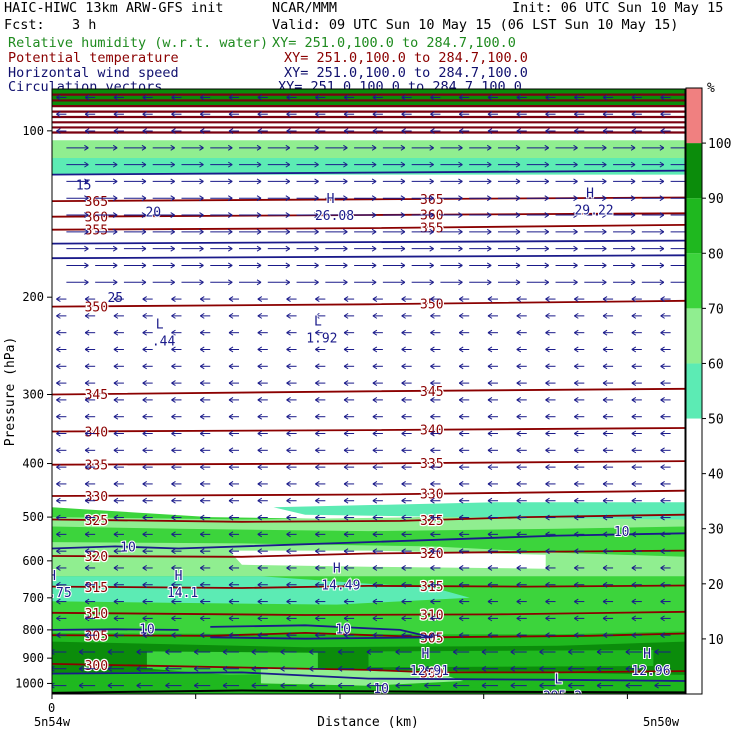  What do you see at coordinates (368, 242) in the screenshot?
I see `wind-contour` at bounding box center [368, 242].